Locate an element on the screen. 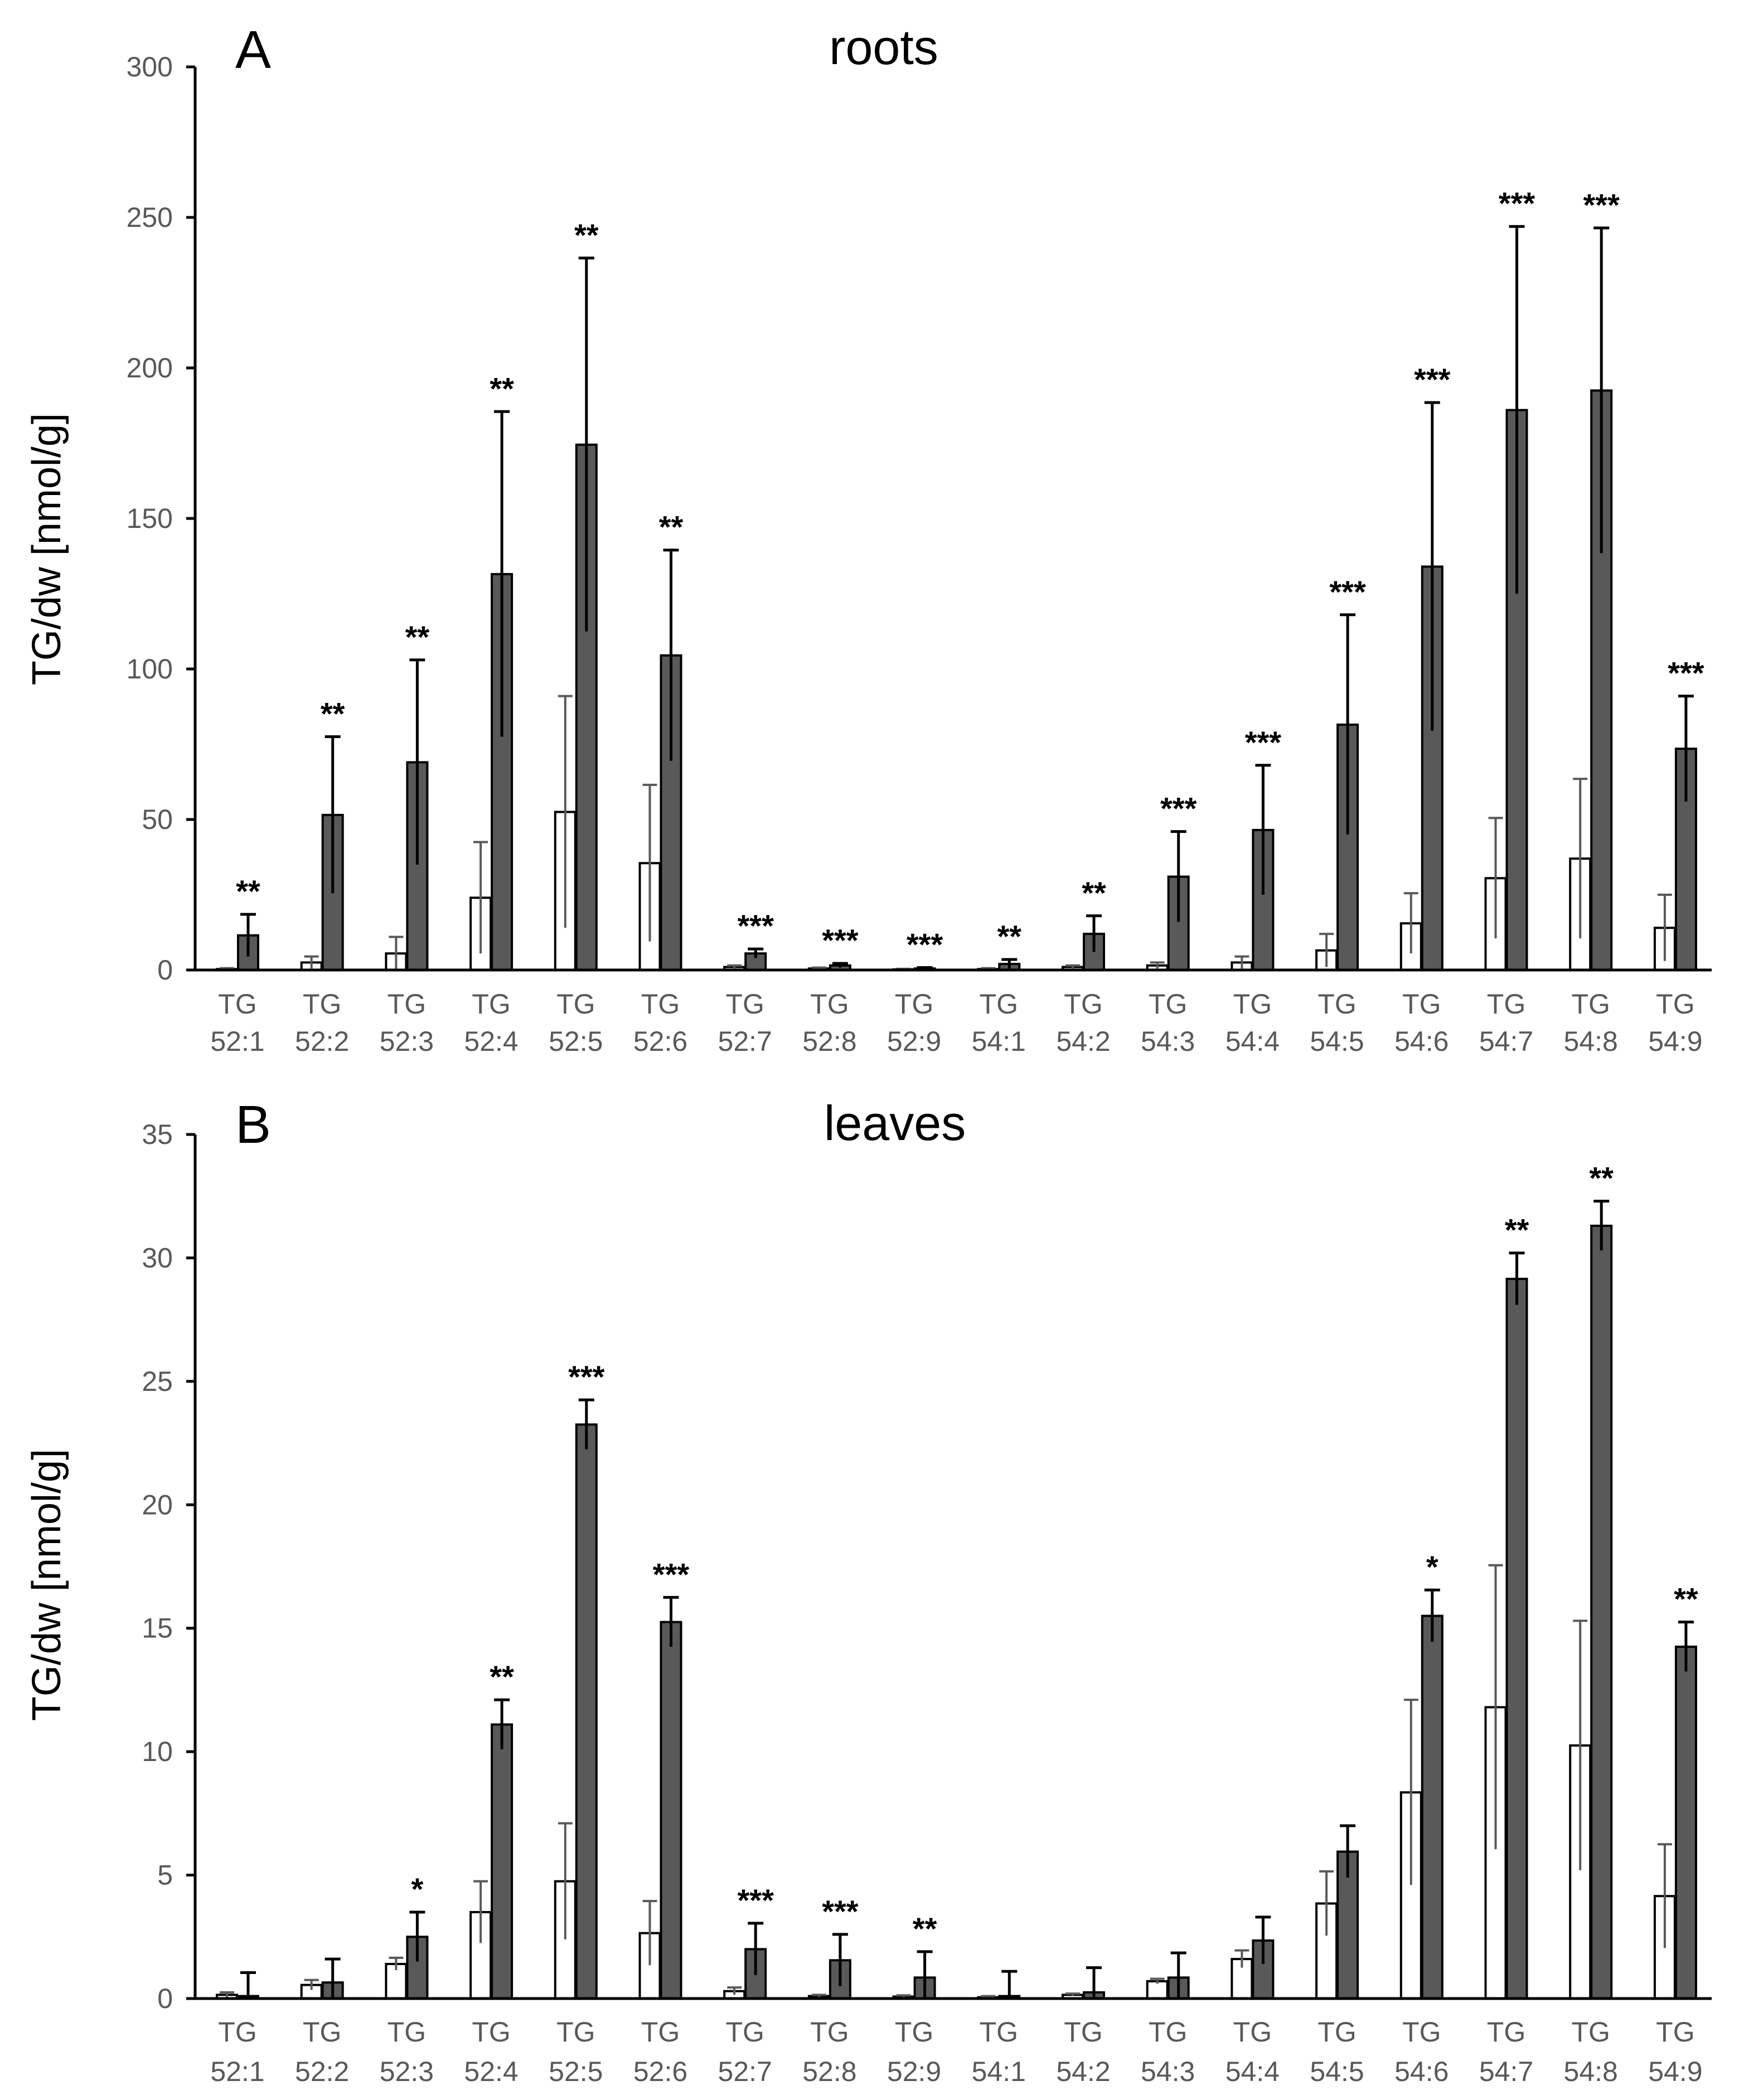 This screenshot has height=2100, width=1739. panel-b-letter: B is located at coordinates (253, 1125).